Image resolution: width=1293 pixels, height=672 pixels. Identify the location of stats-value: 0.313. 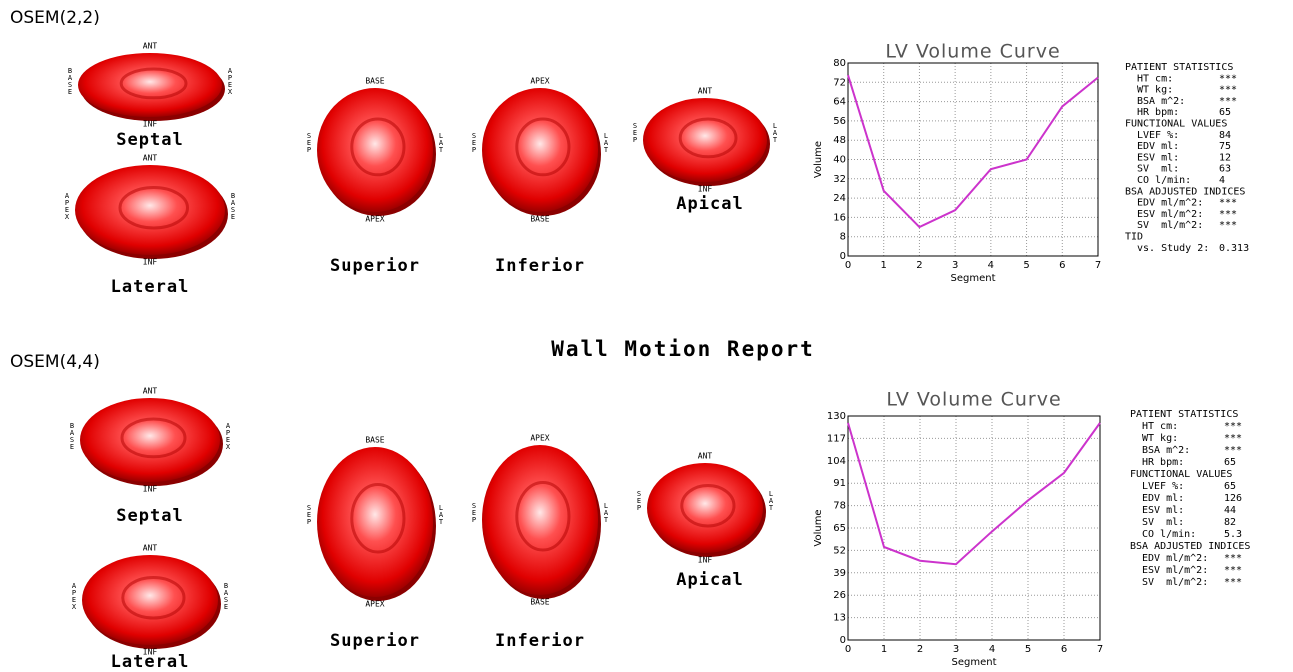
(1234, 248).